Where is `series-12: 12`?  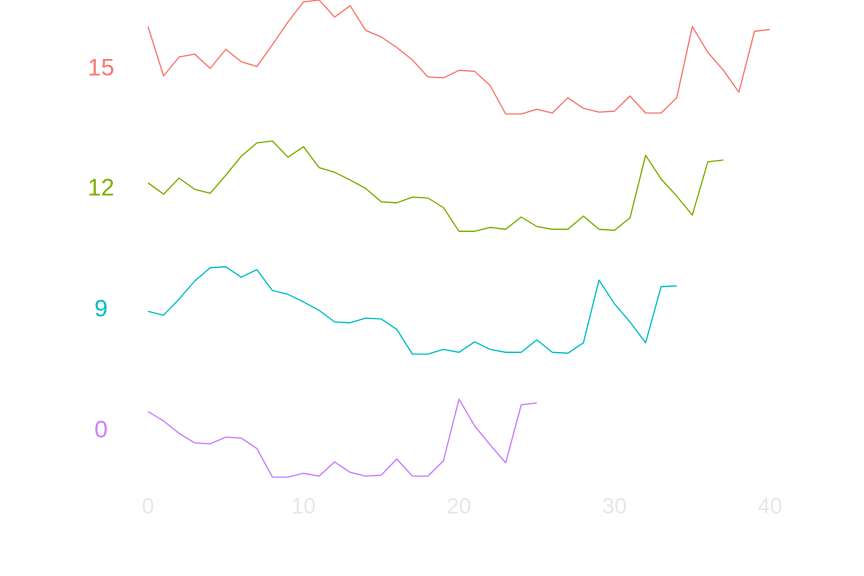
series-12: 12 is located at coordinates (406, 186).